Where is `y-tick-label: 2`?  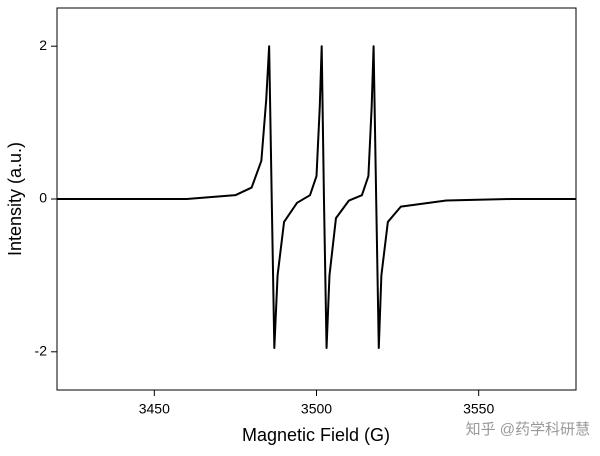
y-tick-label: 2 is located at coordinates (43, 45).